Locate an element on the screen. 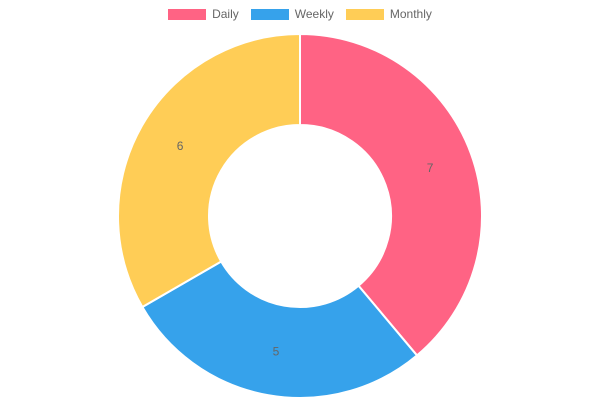 This screenshot has height=400, width=600. slice-value-label-daily: 7 is located at coordinates (430, 168).